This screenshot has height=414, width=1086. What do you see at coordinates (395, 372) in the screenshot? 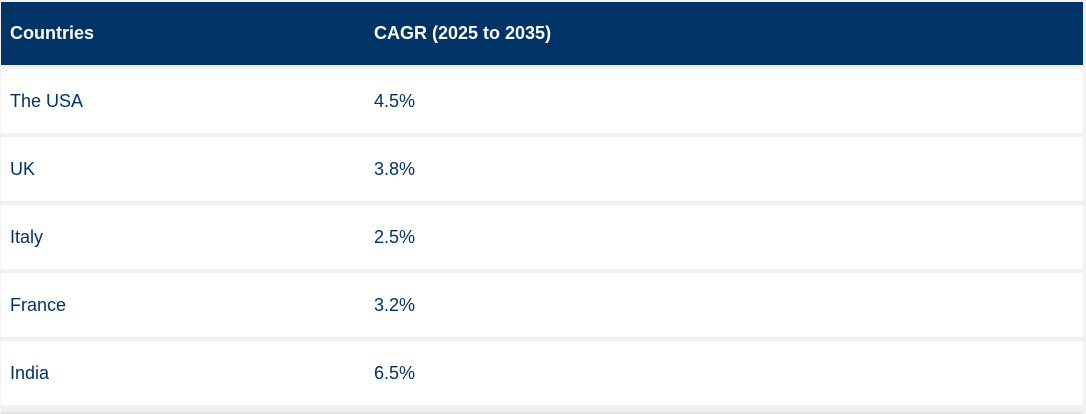
I see `cagr-cell: 6.5%` at bounding box center [395, 372].